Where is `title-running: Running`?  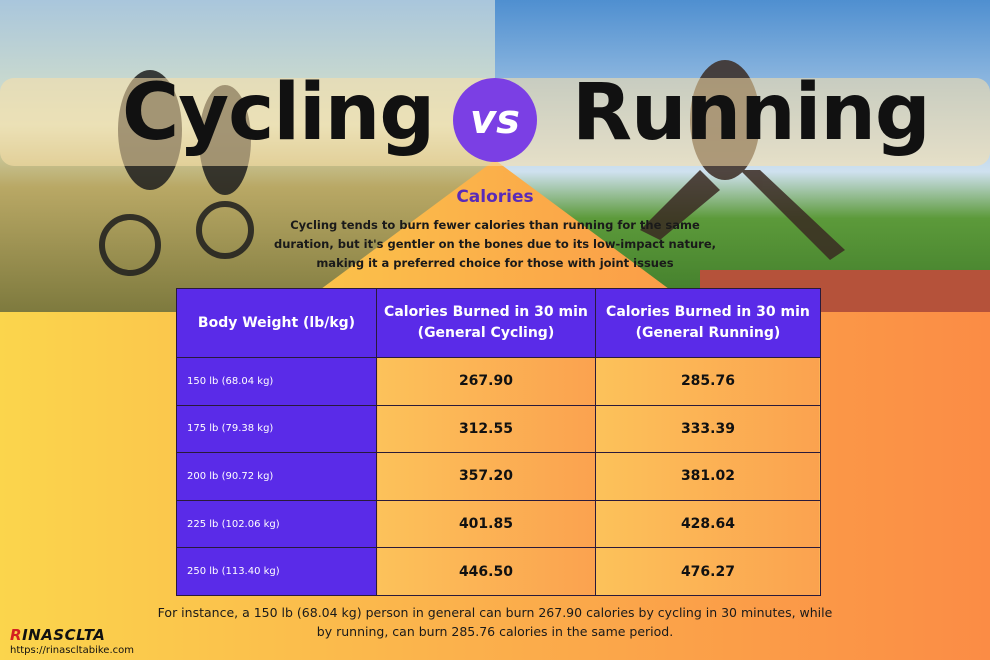
title-running: Running is located at coordinates (751, 113).